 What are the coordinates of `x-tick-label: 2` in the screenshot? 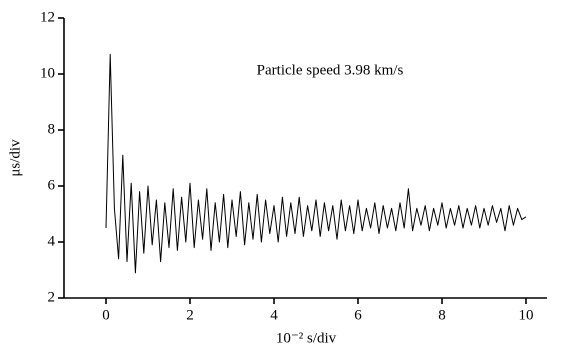 It's located at (190, 315).